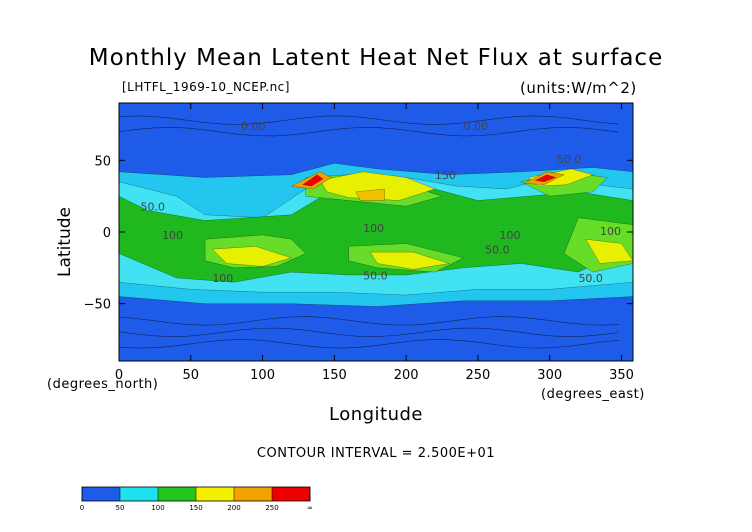 The height and width of the screenshot is (532, 752). Describe the element at coordinates (157, 508) in the screenshot. I see `colorbar-tick-label: 100` at that location.